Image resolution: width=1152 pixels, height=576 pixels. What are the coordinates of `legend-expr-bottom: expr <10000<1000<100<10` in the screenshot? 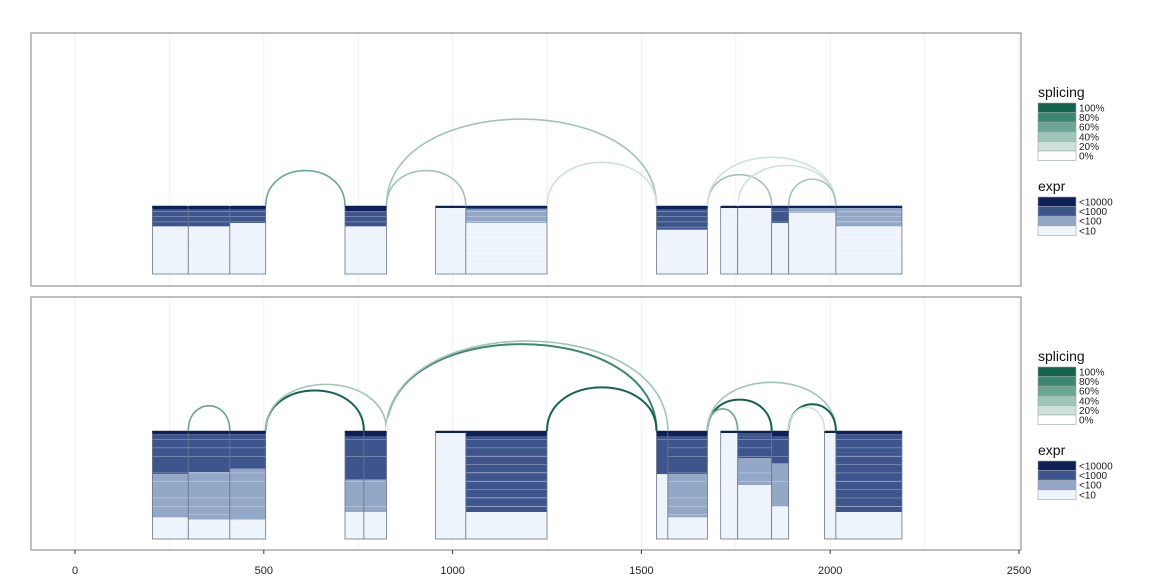 It's located at (1075, 471).